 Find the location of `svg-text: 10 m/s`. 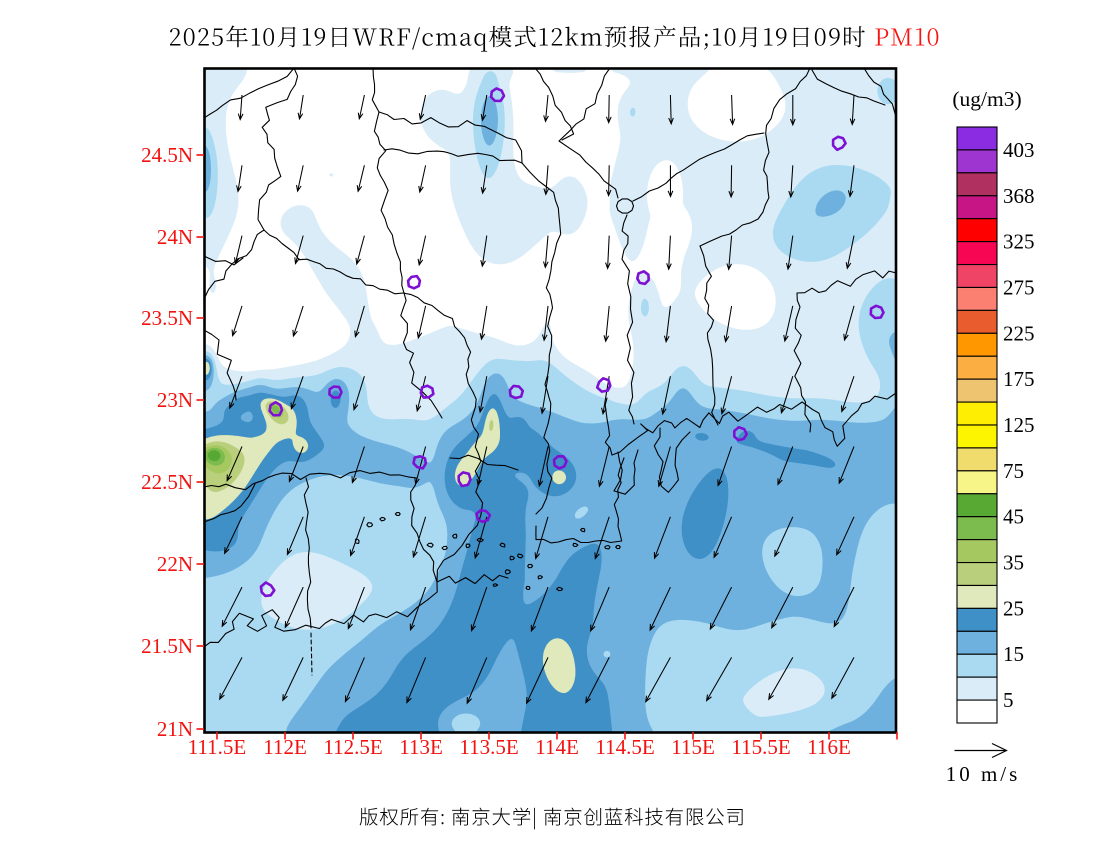

svg-text: 10 m/s is located at coordinates (983, 774).